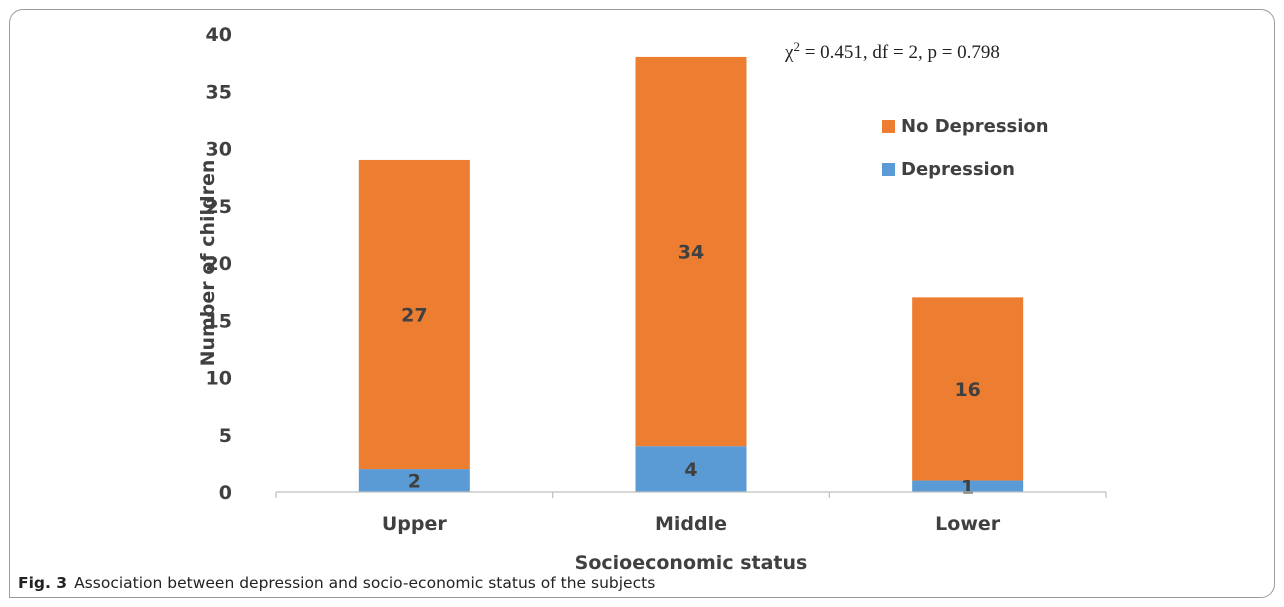 Image resolution: width=1284 pixels, height=607 pixels. What do you see at coordinates (968, 524) in the screenshot?
I see `category-label-lower: Lower` at bounding box center [968, 524].